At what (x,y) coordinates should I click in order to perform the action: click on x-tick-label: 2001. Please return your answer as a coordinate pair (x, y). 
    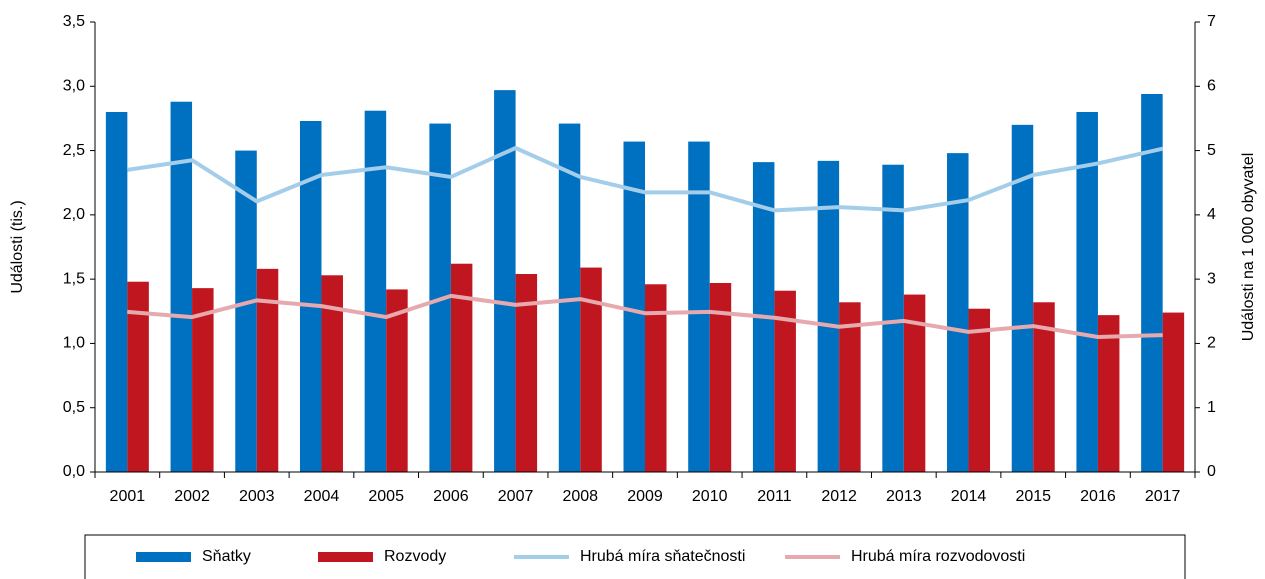
    Looking at the image, I should click on (128, 496).